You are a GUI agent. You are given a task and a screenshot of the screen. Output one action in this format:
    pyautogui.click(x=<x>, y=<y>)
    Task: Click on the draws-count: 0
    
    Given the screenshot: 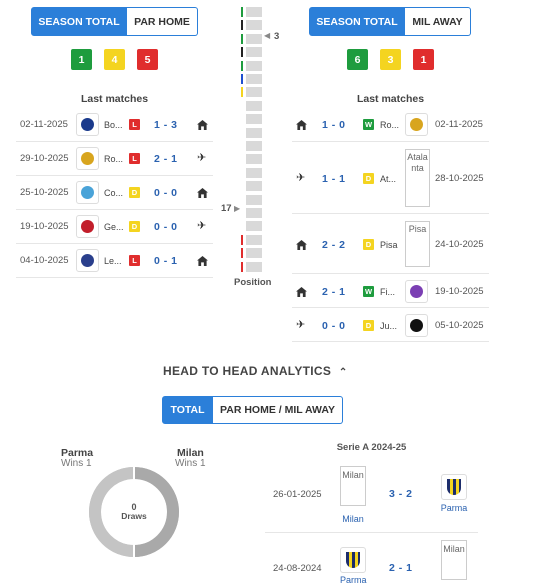 What is the action you would take?
    pyautogui.click(x=134, y=507)
    